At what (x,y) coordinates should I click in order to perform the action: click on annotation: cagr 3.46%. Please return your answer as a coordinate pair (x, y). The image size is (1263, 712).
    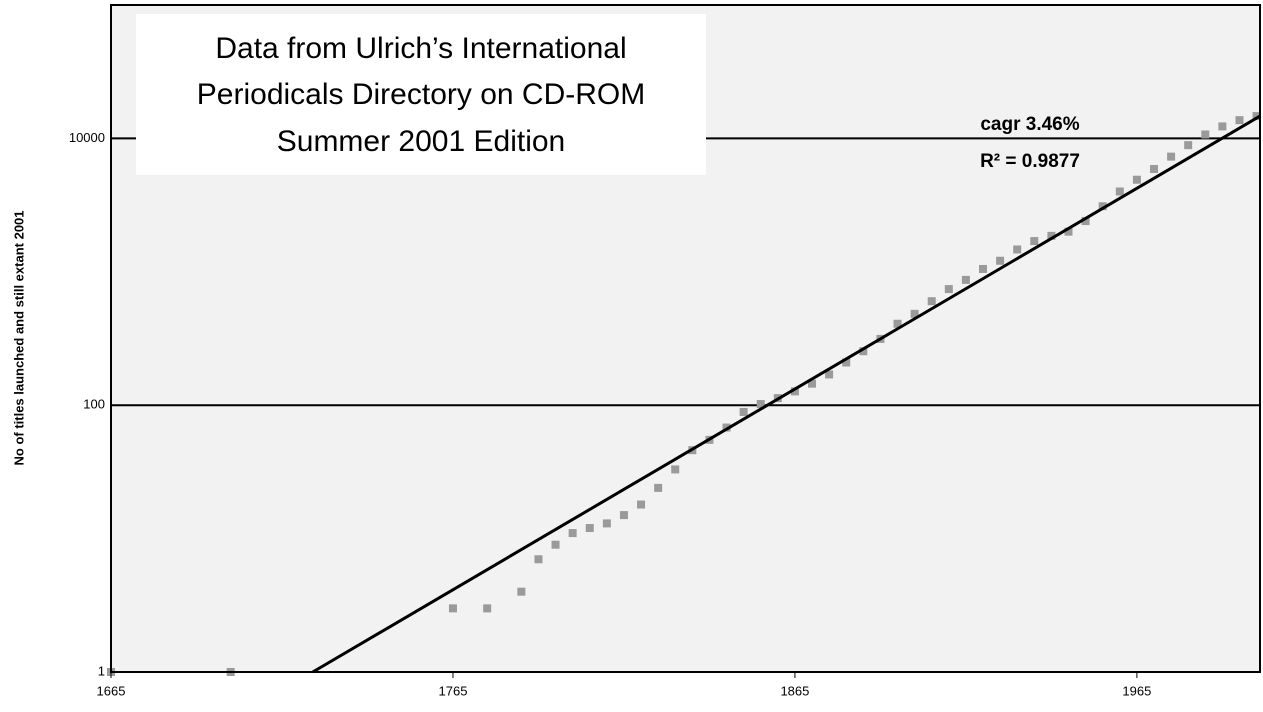
    Looking at the image, I should click on (1029, 124).